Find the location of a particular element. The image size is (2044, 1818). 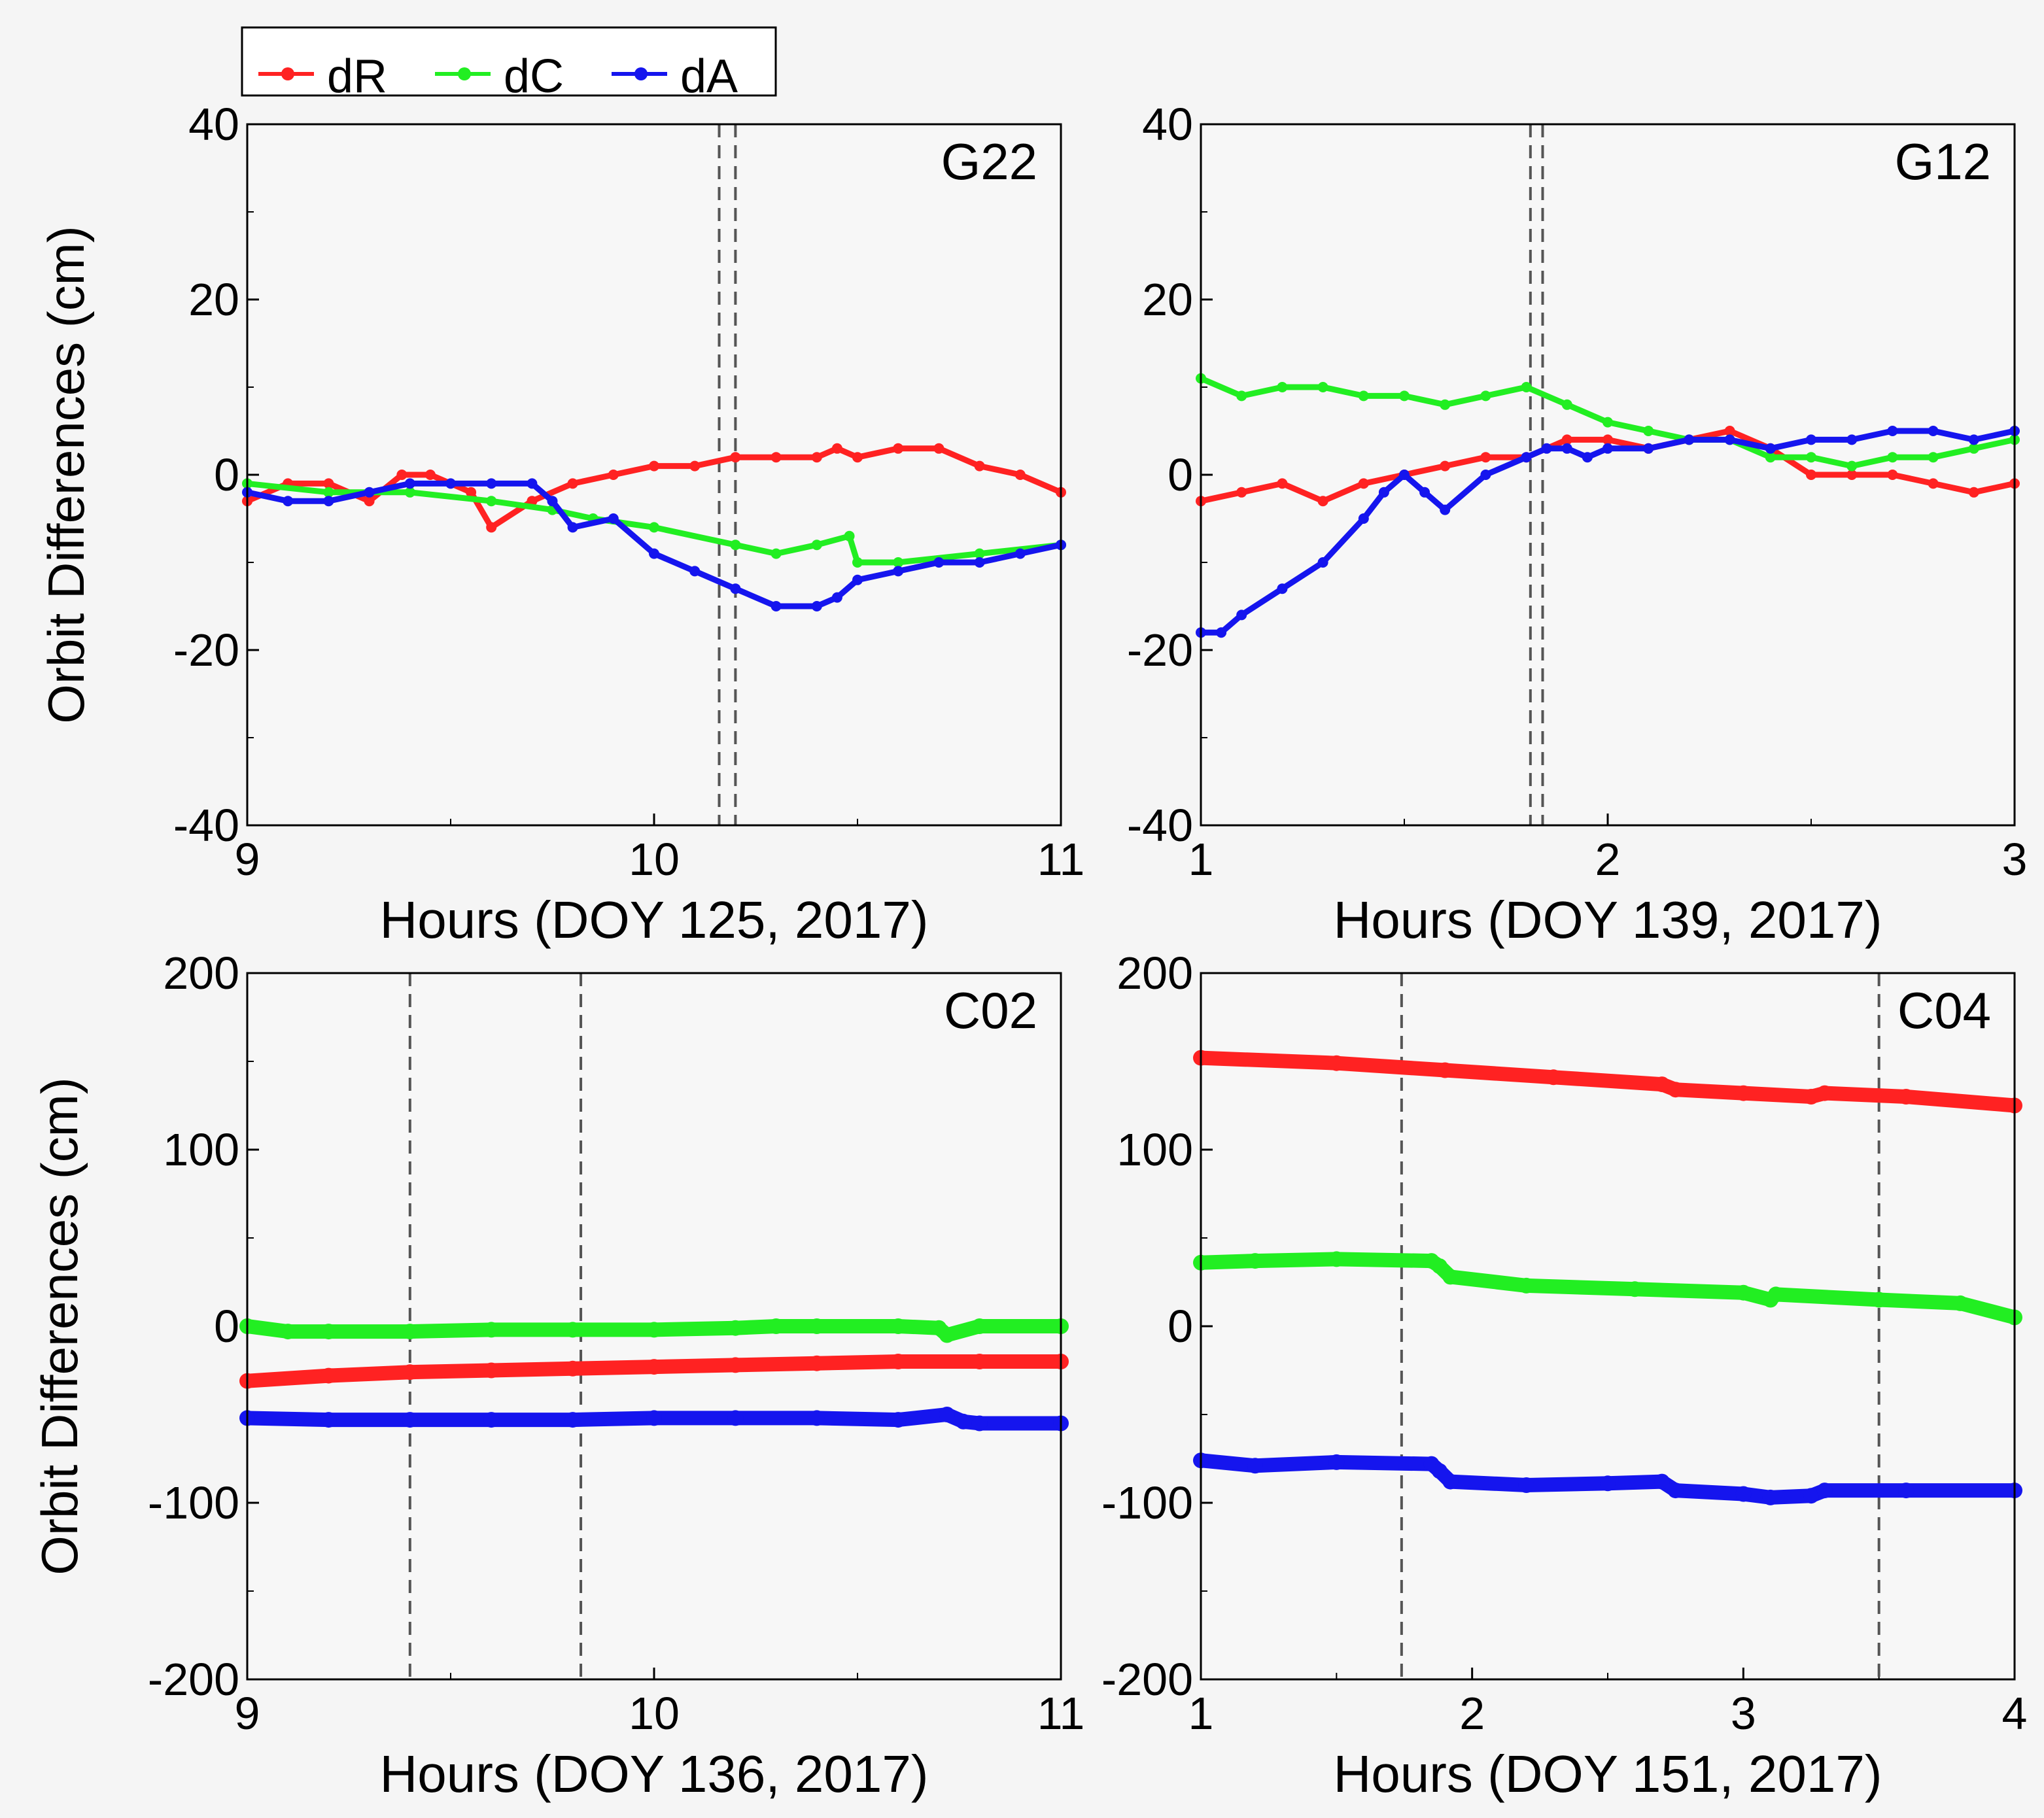

x-tick-label: 4 is located at coordinates (2015, 1713).